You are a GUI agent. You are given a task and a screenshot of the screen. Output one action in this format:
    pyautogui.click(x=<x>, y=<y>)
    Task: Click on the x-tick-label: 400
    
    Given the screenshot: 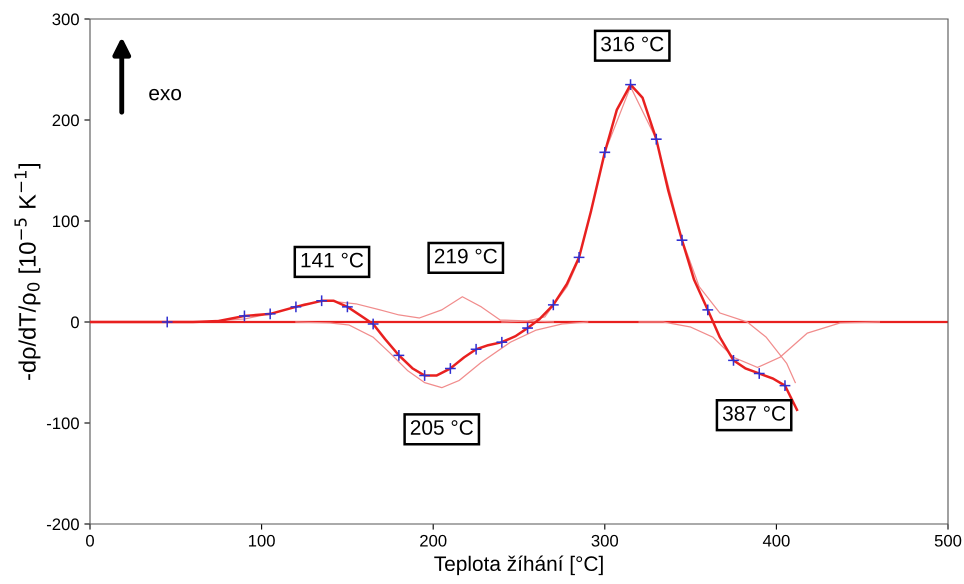 What is the action you would take?
    pyautogui.click(x=776, y=540)
    